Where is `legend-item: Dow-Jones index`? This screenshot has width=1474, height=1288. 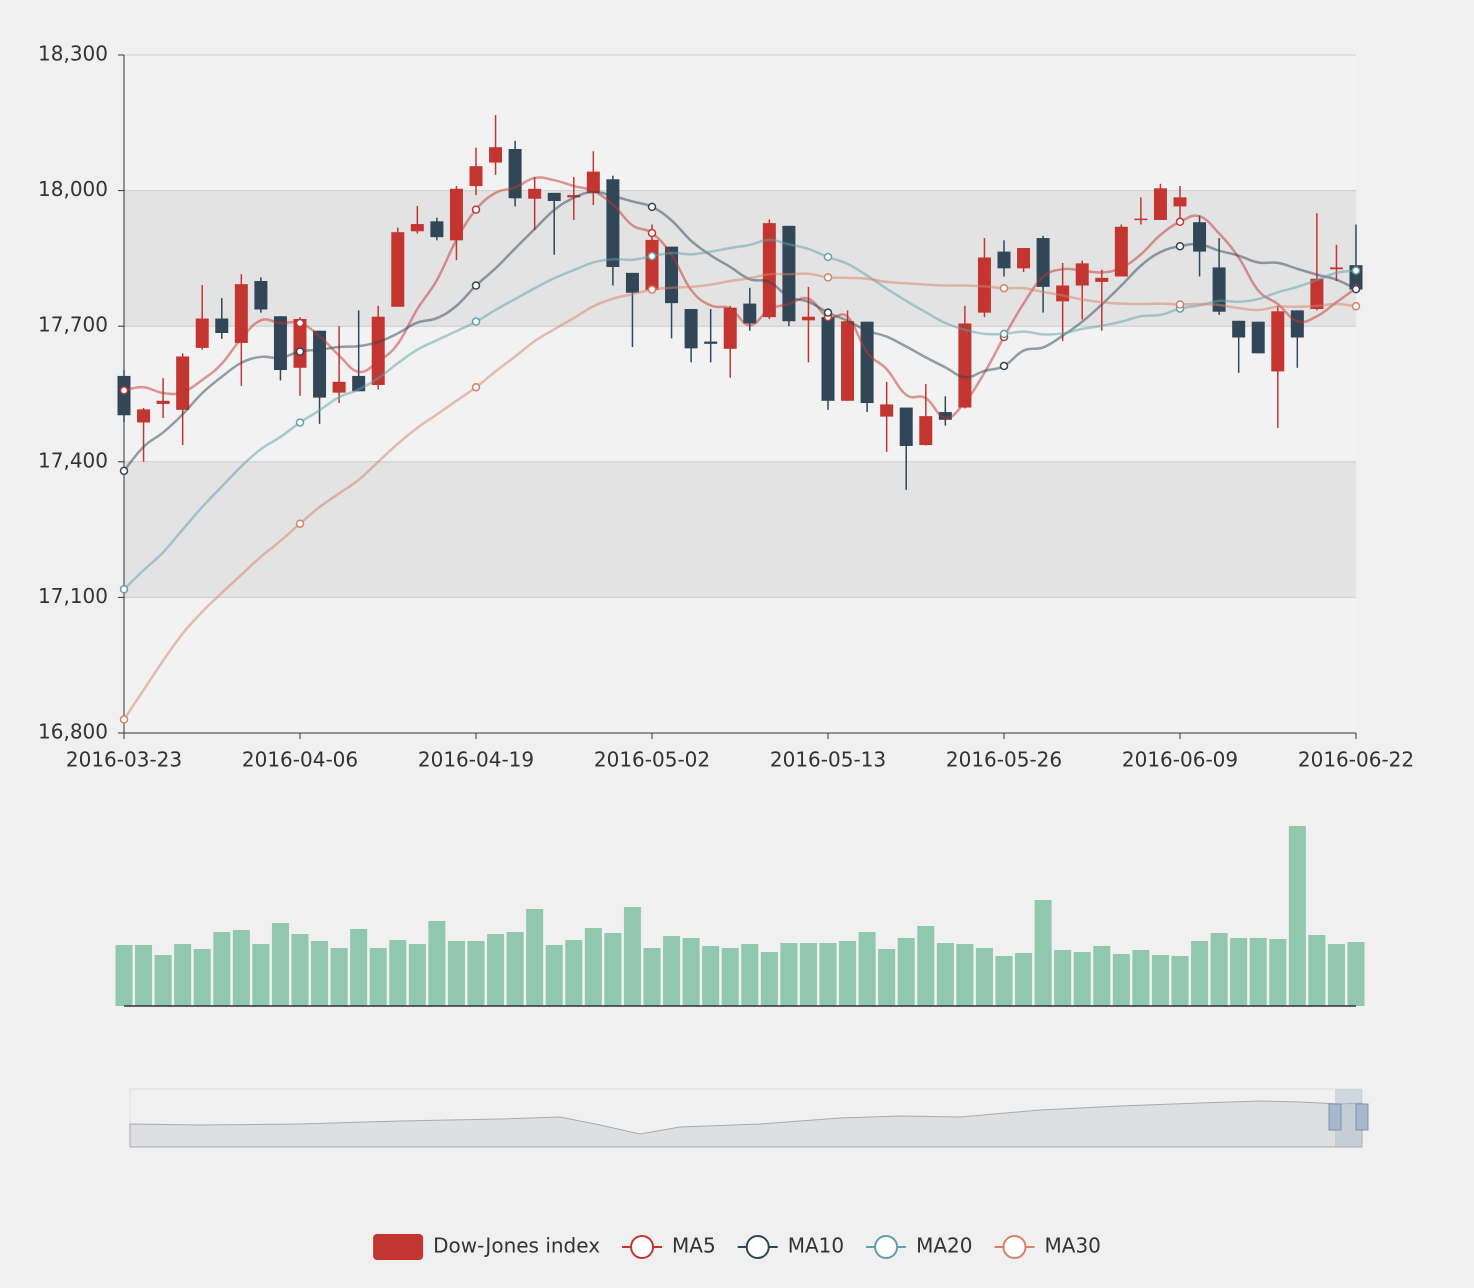 legend-item: Dow-Jones index is located at coordinates (486, 1247).